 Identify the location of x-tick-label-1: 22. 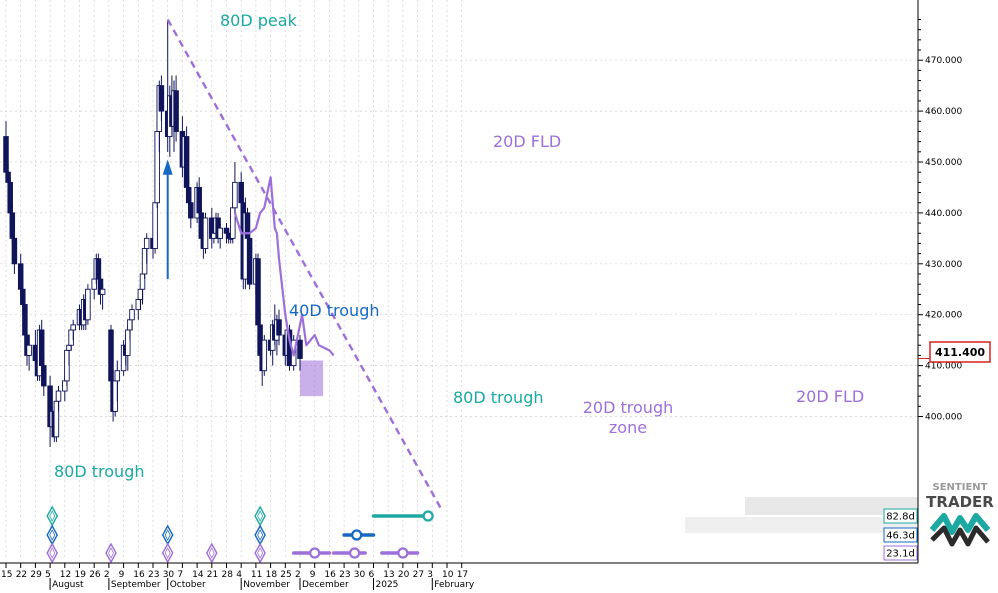
(21, 575).